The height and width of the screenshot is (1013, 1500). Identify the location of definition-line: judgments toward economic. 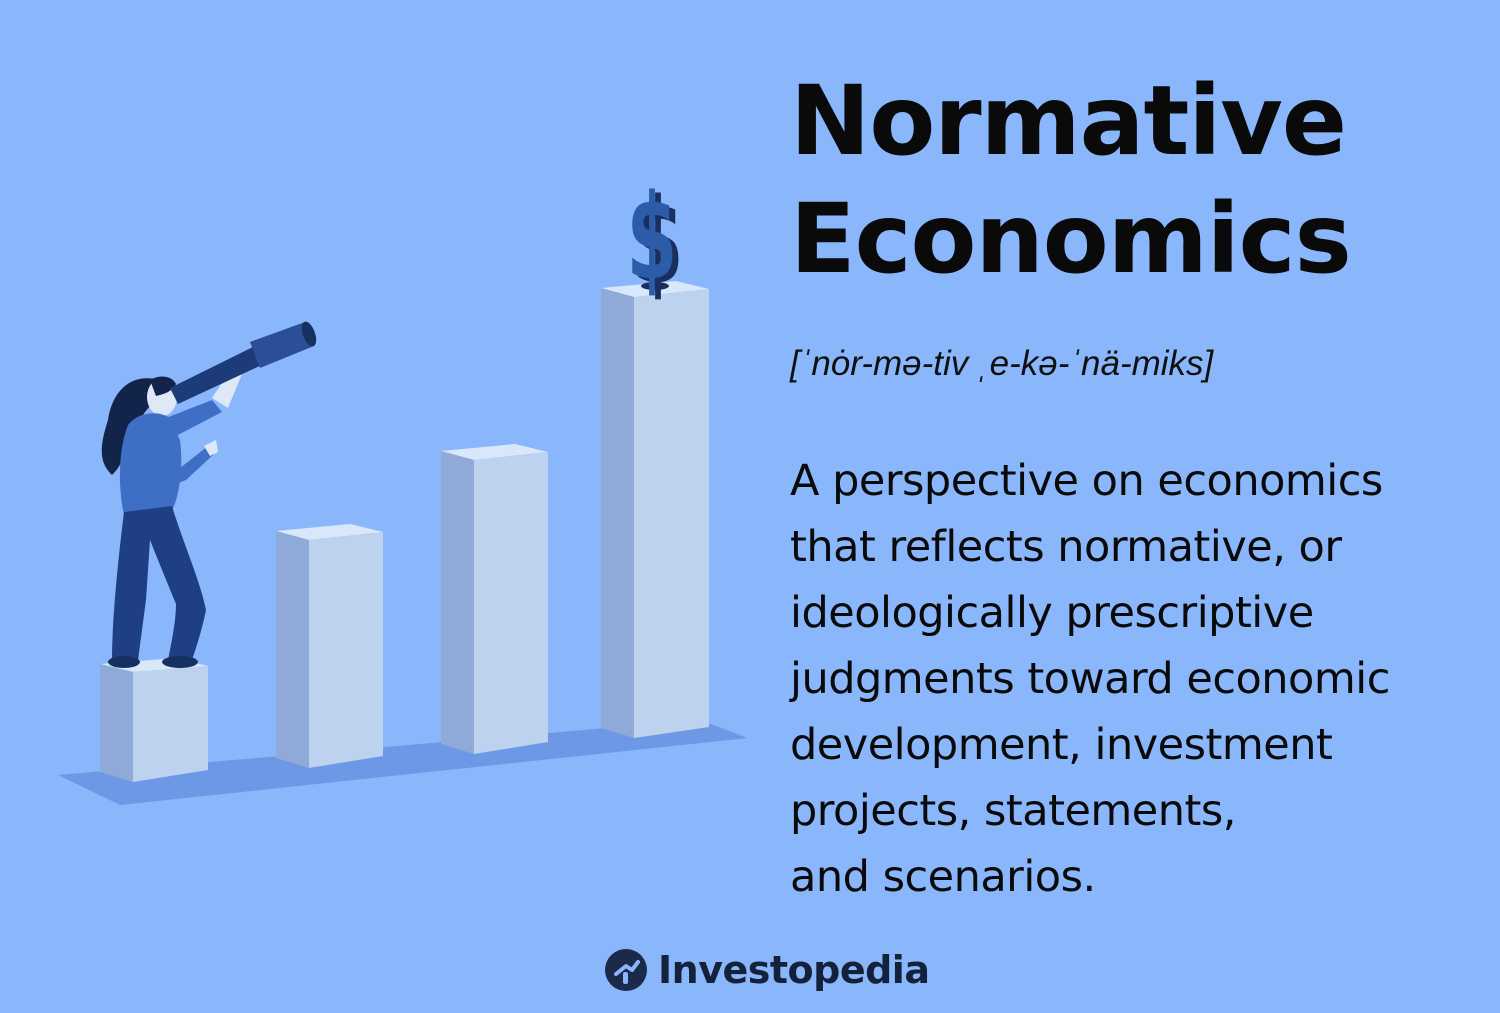
(1090, 679).